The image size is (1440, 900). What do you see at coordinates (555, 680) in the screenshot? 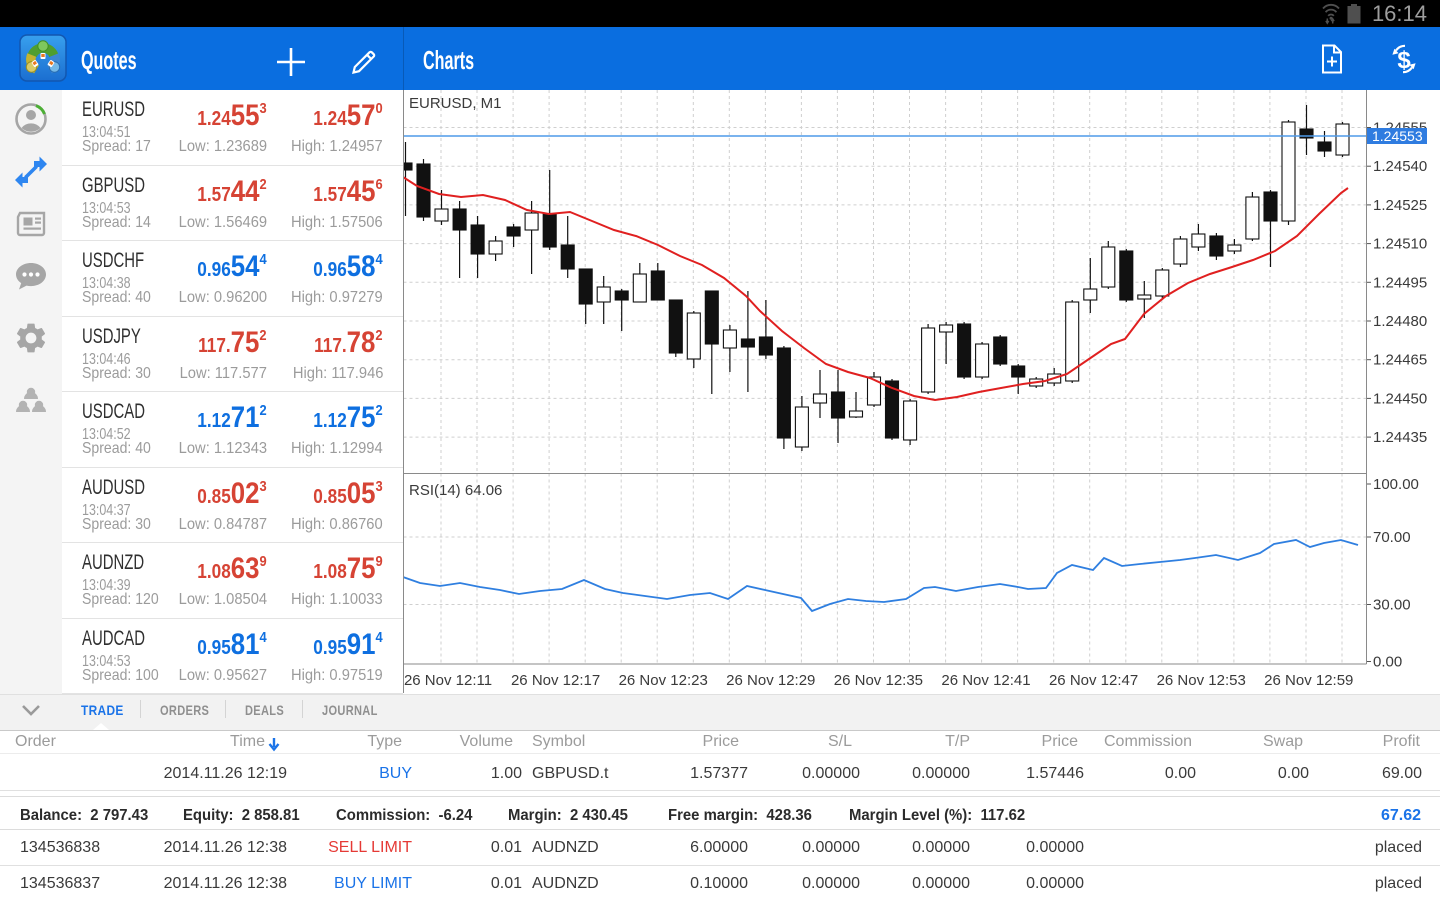
I see `svg-text: 26 Nov 12:17` at bounding box center [555, 680].